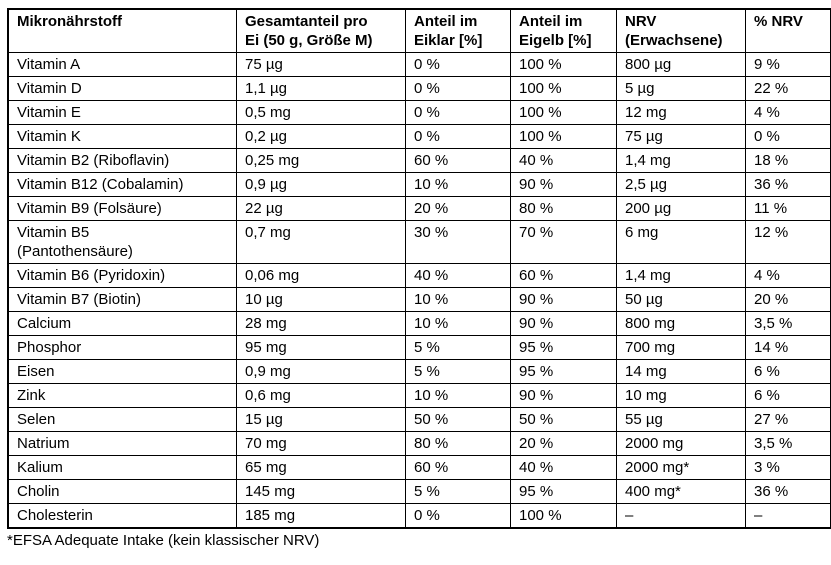 The height and width of the screenshot is (565, 831). Describe the element at coordinates (321, 299) in the screenshot. I see `table-cell: 10 µg` at that location.